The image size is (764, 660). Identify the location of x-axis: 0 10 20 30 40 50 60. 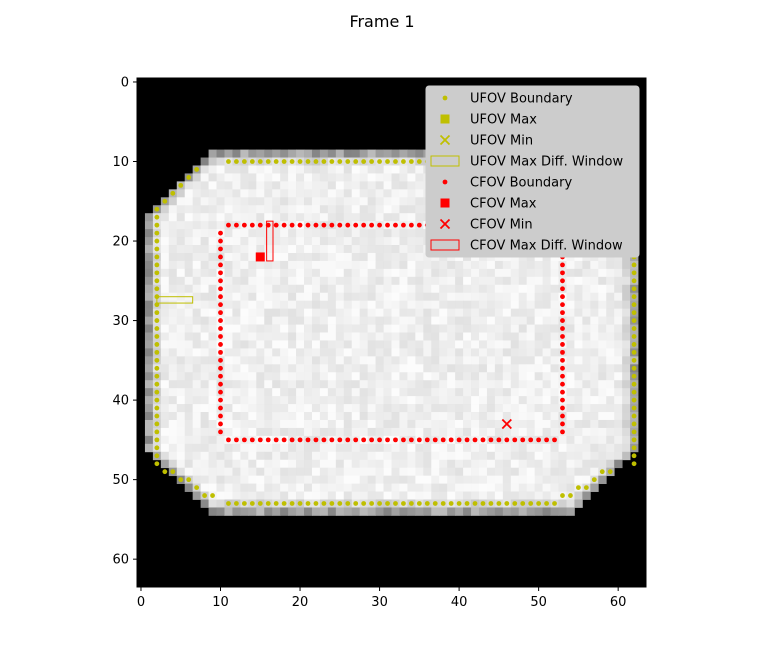
(381, 598).